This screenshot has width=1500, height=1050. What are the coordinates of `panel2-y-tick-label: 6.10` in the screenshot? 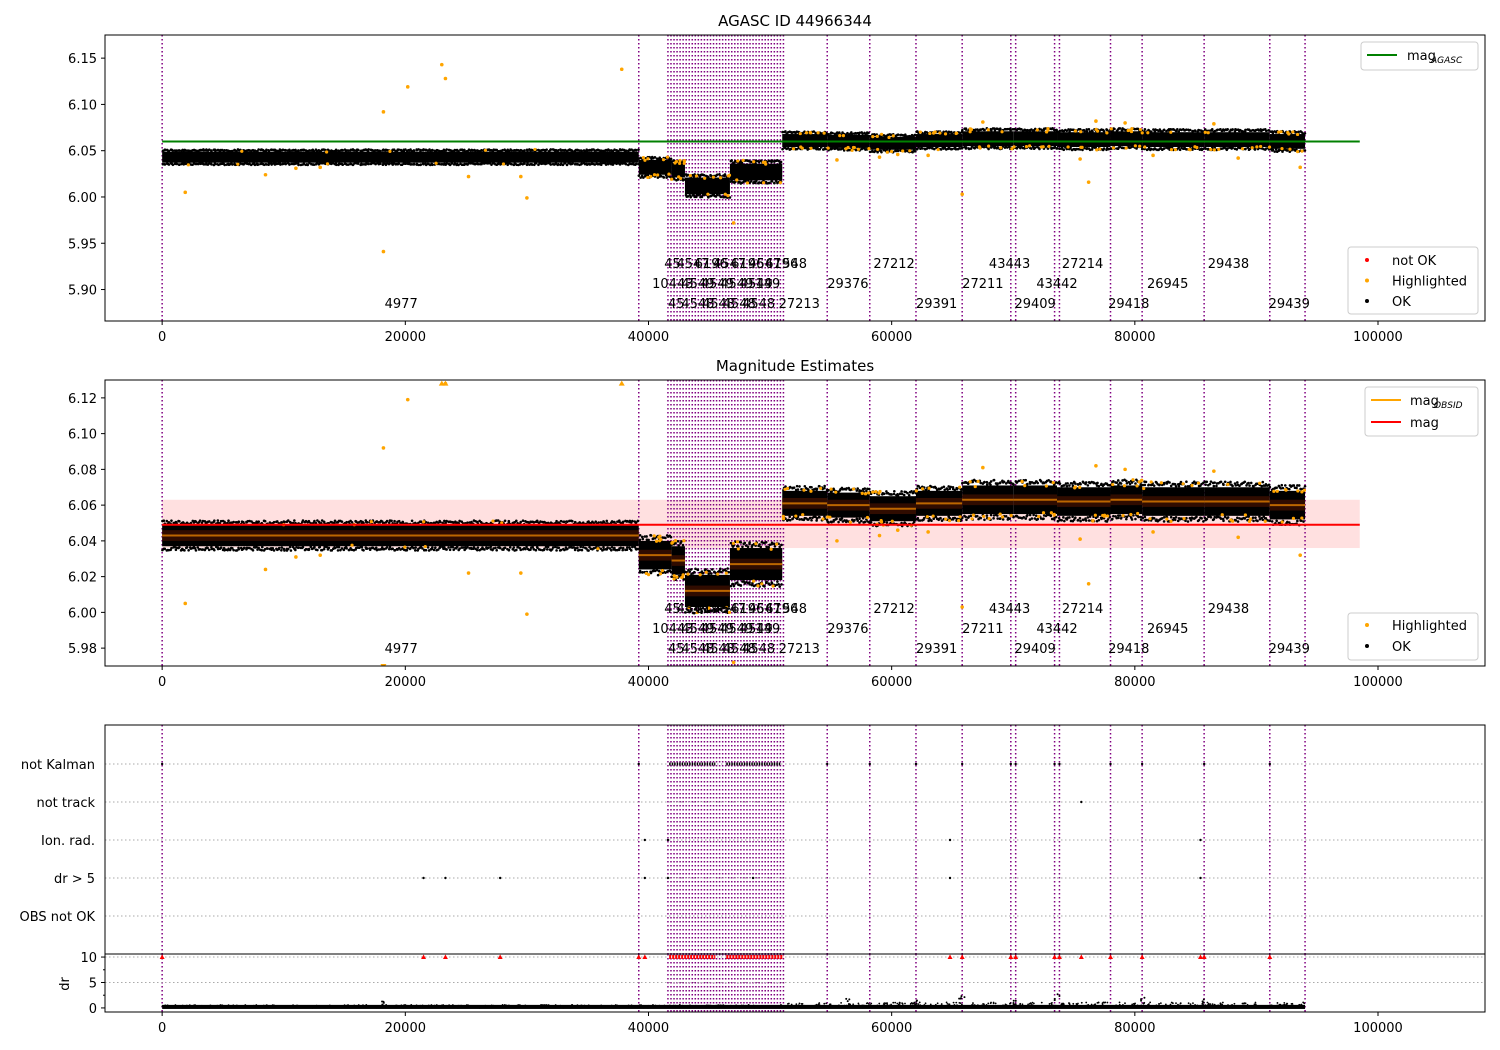 It's located at (82, 435).